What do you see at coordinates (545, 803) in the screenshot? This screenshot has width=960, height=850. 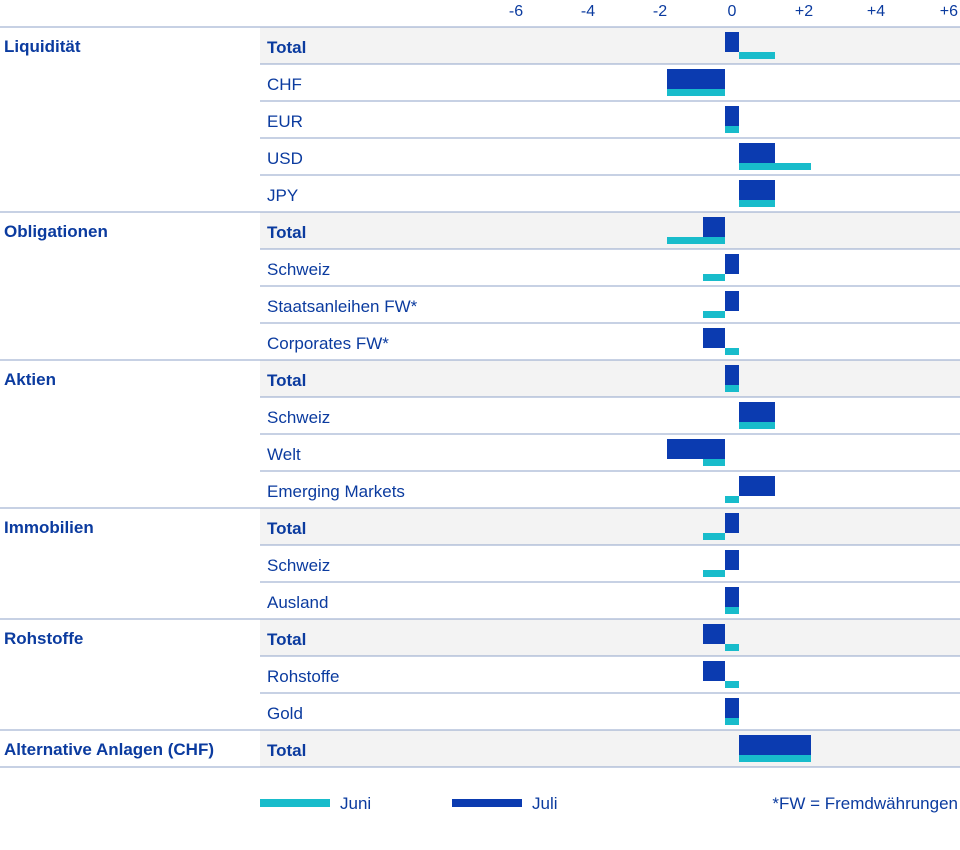 I see `legend-label-juli: Juli` at bounding box center [545, 803].